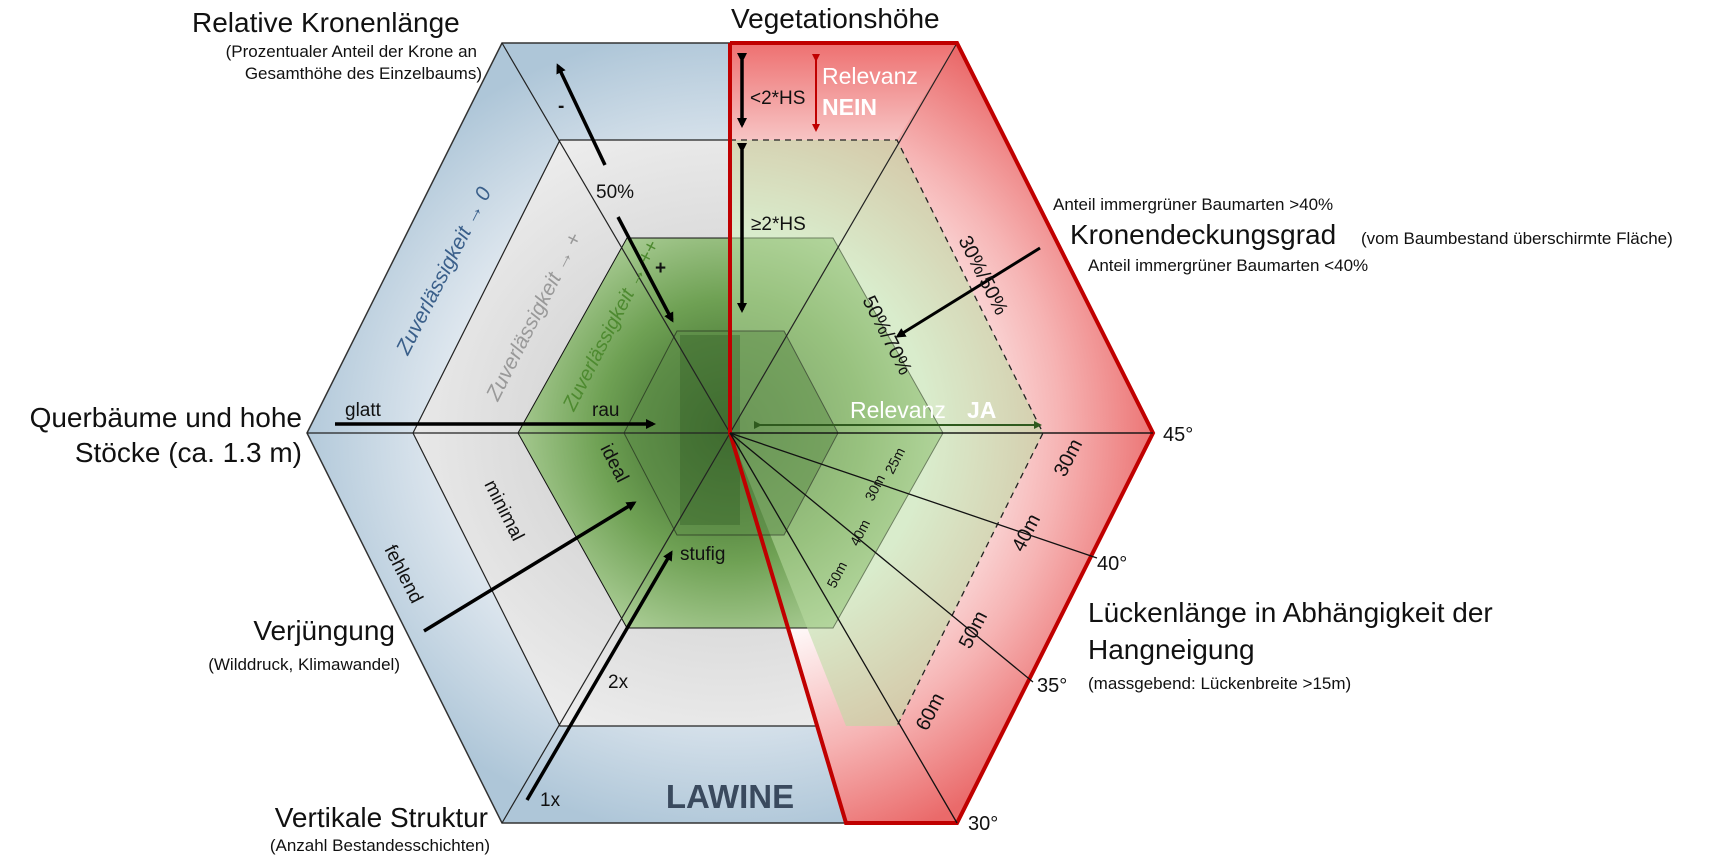 This screenshot has height=856, width=1718. I want to click on relevance-yes-label: Relevanz, so click(898, 410).